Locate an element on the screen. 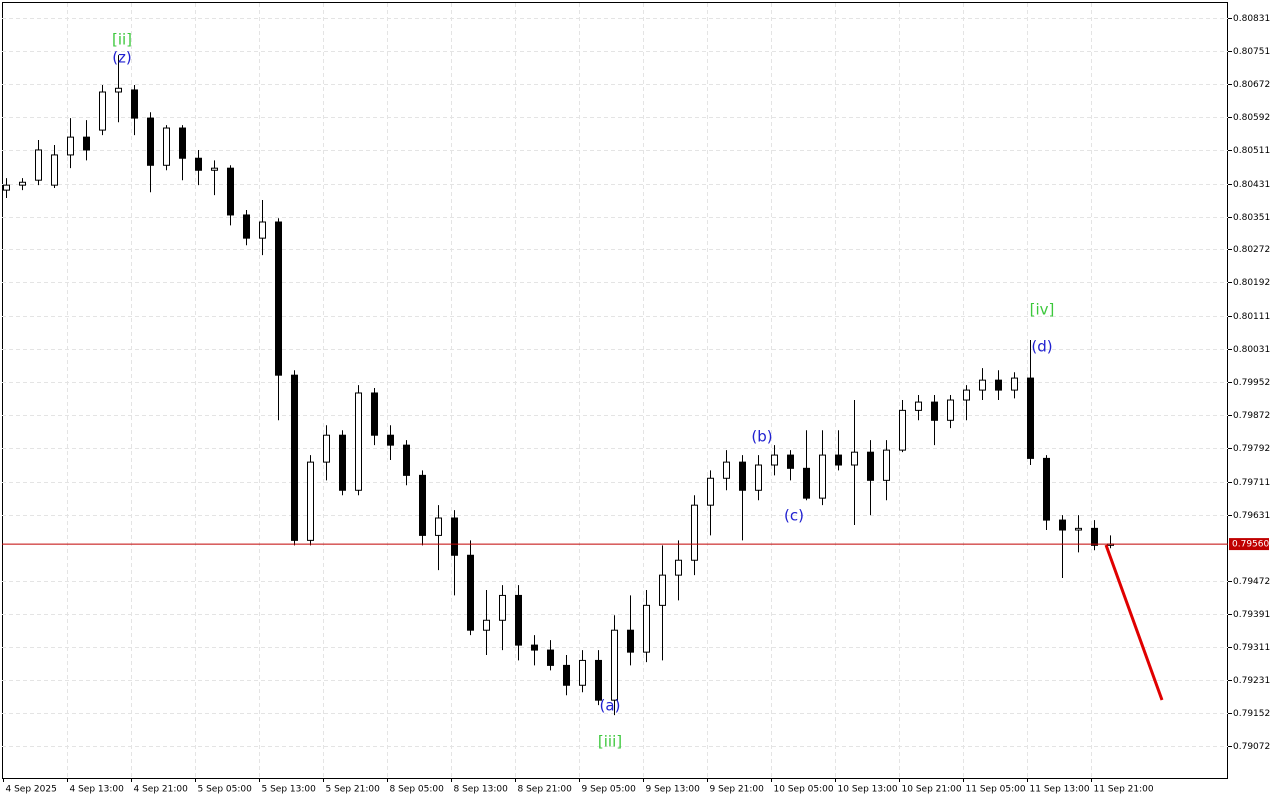 This screenshot has height=800, width=1280. x-tick-label: 10 Sep 05:00 is located at coordinates (804, 790).